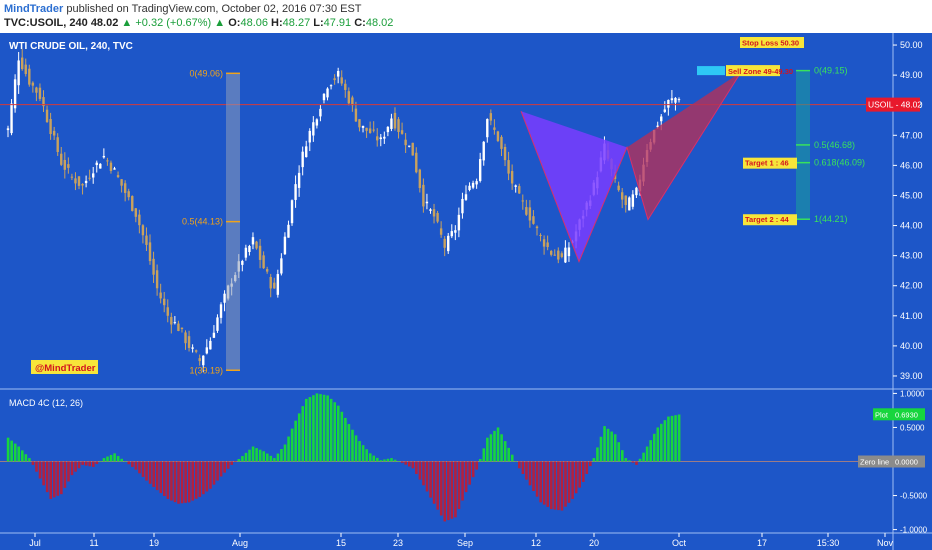  What do you see at coordinates (574, 186) in the screenshot?
I see `pattern-triangle-left` at bounding box center [574, 186].